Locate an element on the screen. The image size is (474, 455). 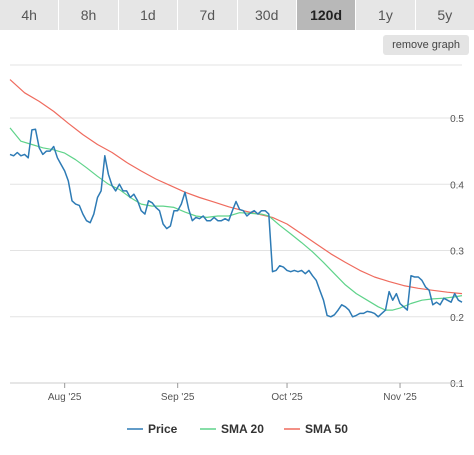
legend-label: SMA 50 is located at coordinates (326, 429).